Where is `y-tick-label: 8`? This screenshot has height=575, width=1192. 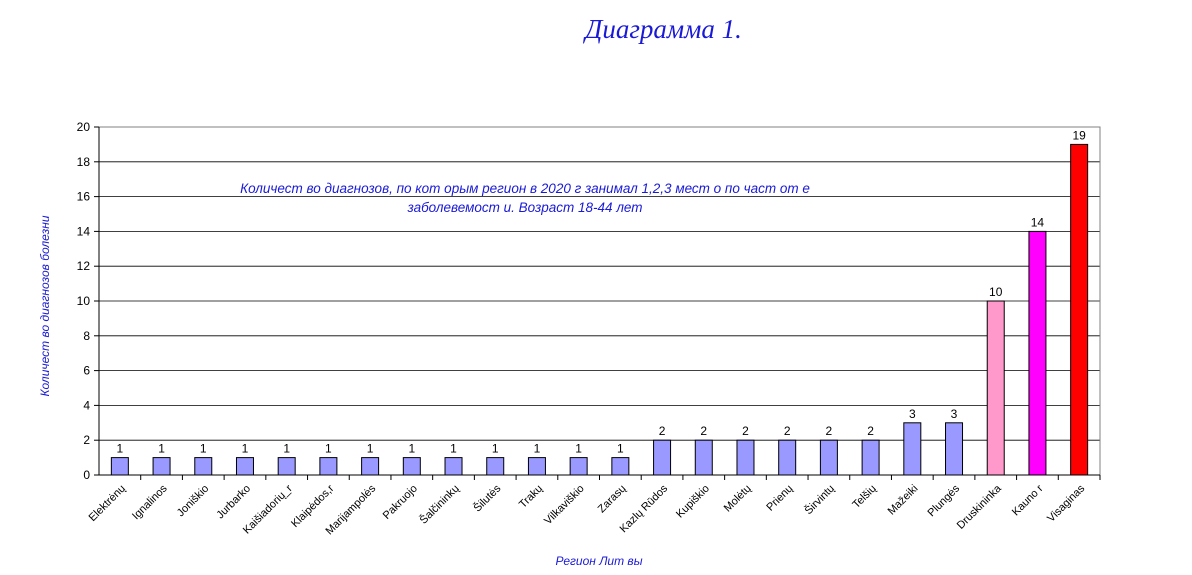
y-tick-label: 8 is located at coordinates (86, 336).